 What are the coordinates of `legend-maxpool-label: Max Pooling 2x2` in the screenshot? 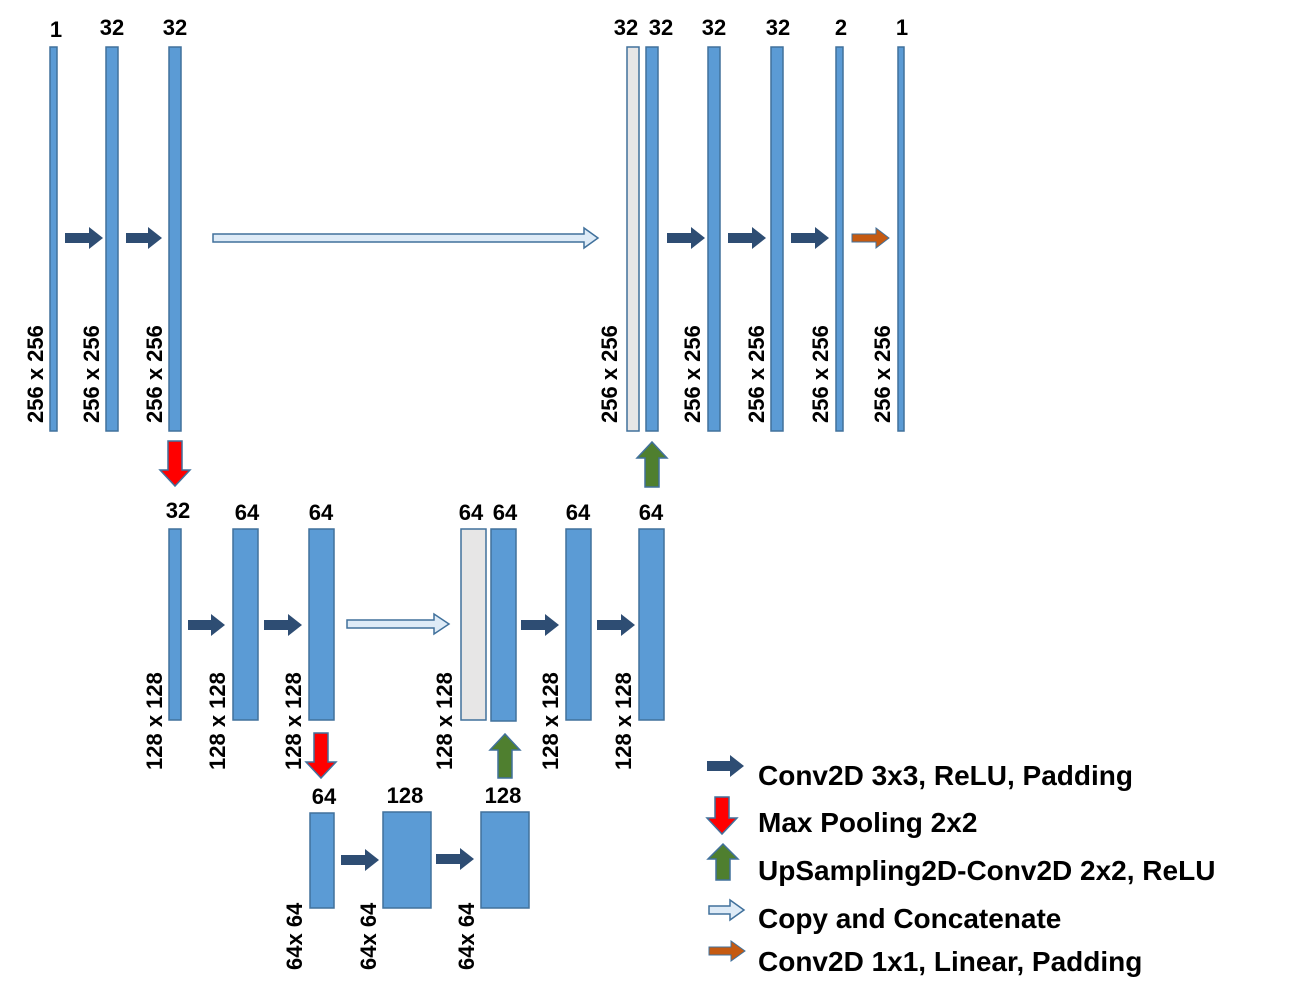 It's located at (867, 822).